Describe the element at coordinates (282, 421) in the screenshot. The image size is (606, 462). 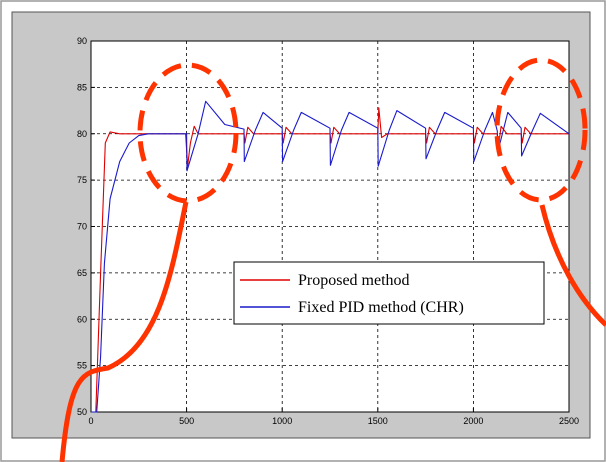
I see `x-tick-label: 1000` at that location.